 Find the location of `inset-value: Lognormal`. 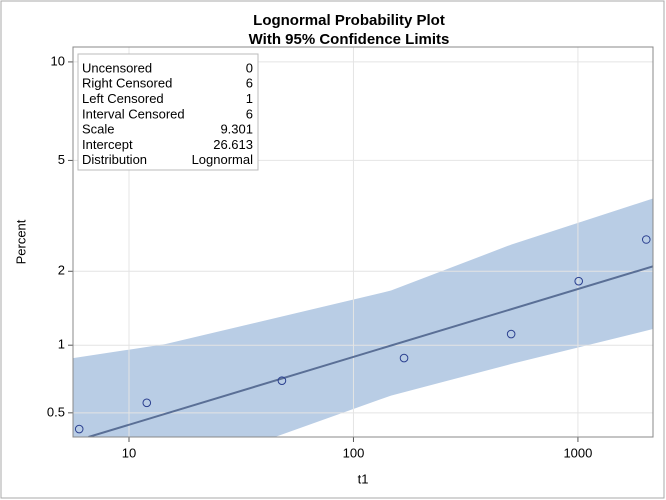

inset-value: Lognormal is located at coordinates (223, 159).